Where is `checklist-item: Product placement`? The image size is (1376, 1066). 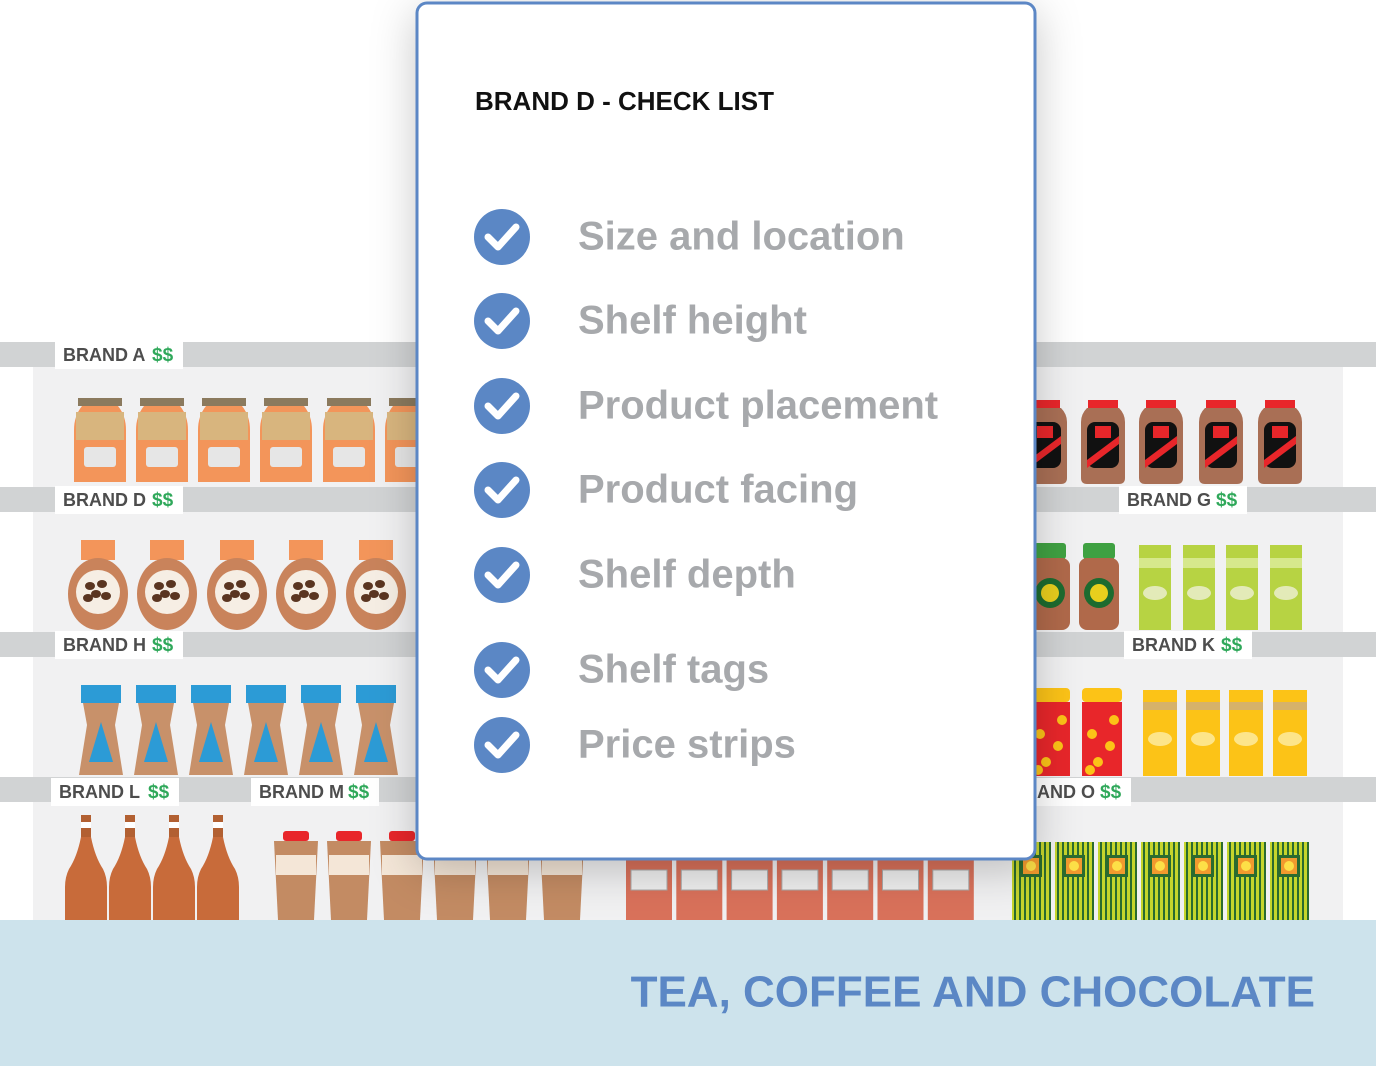
checklist-item: Product placement is located at coordinates (758, 406).